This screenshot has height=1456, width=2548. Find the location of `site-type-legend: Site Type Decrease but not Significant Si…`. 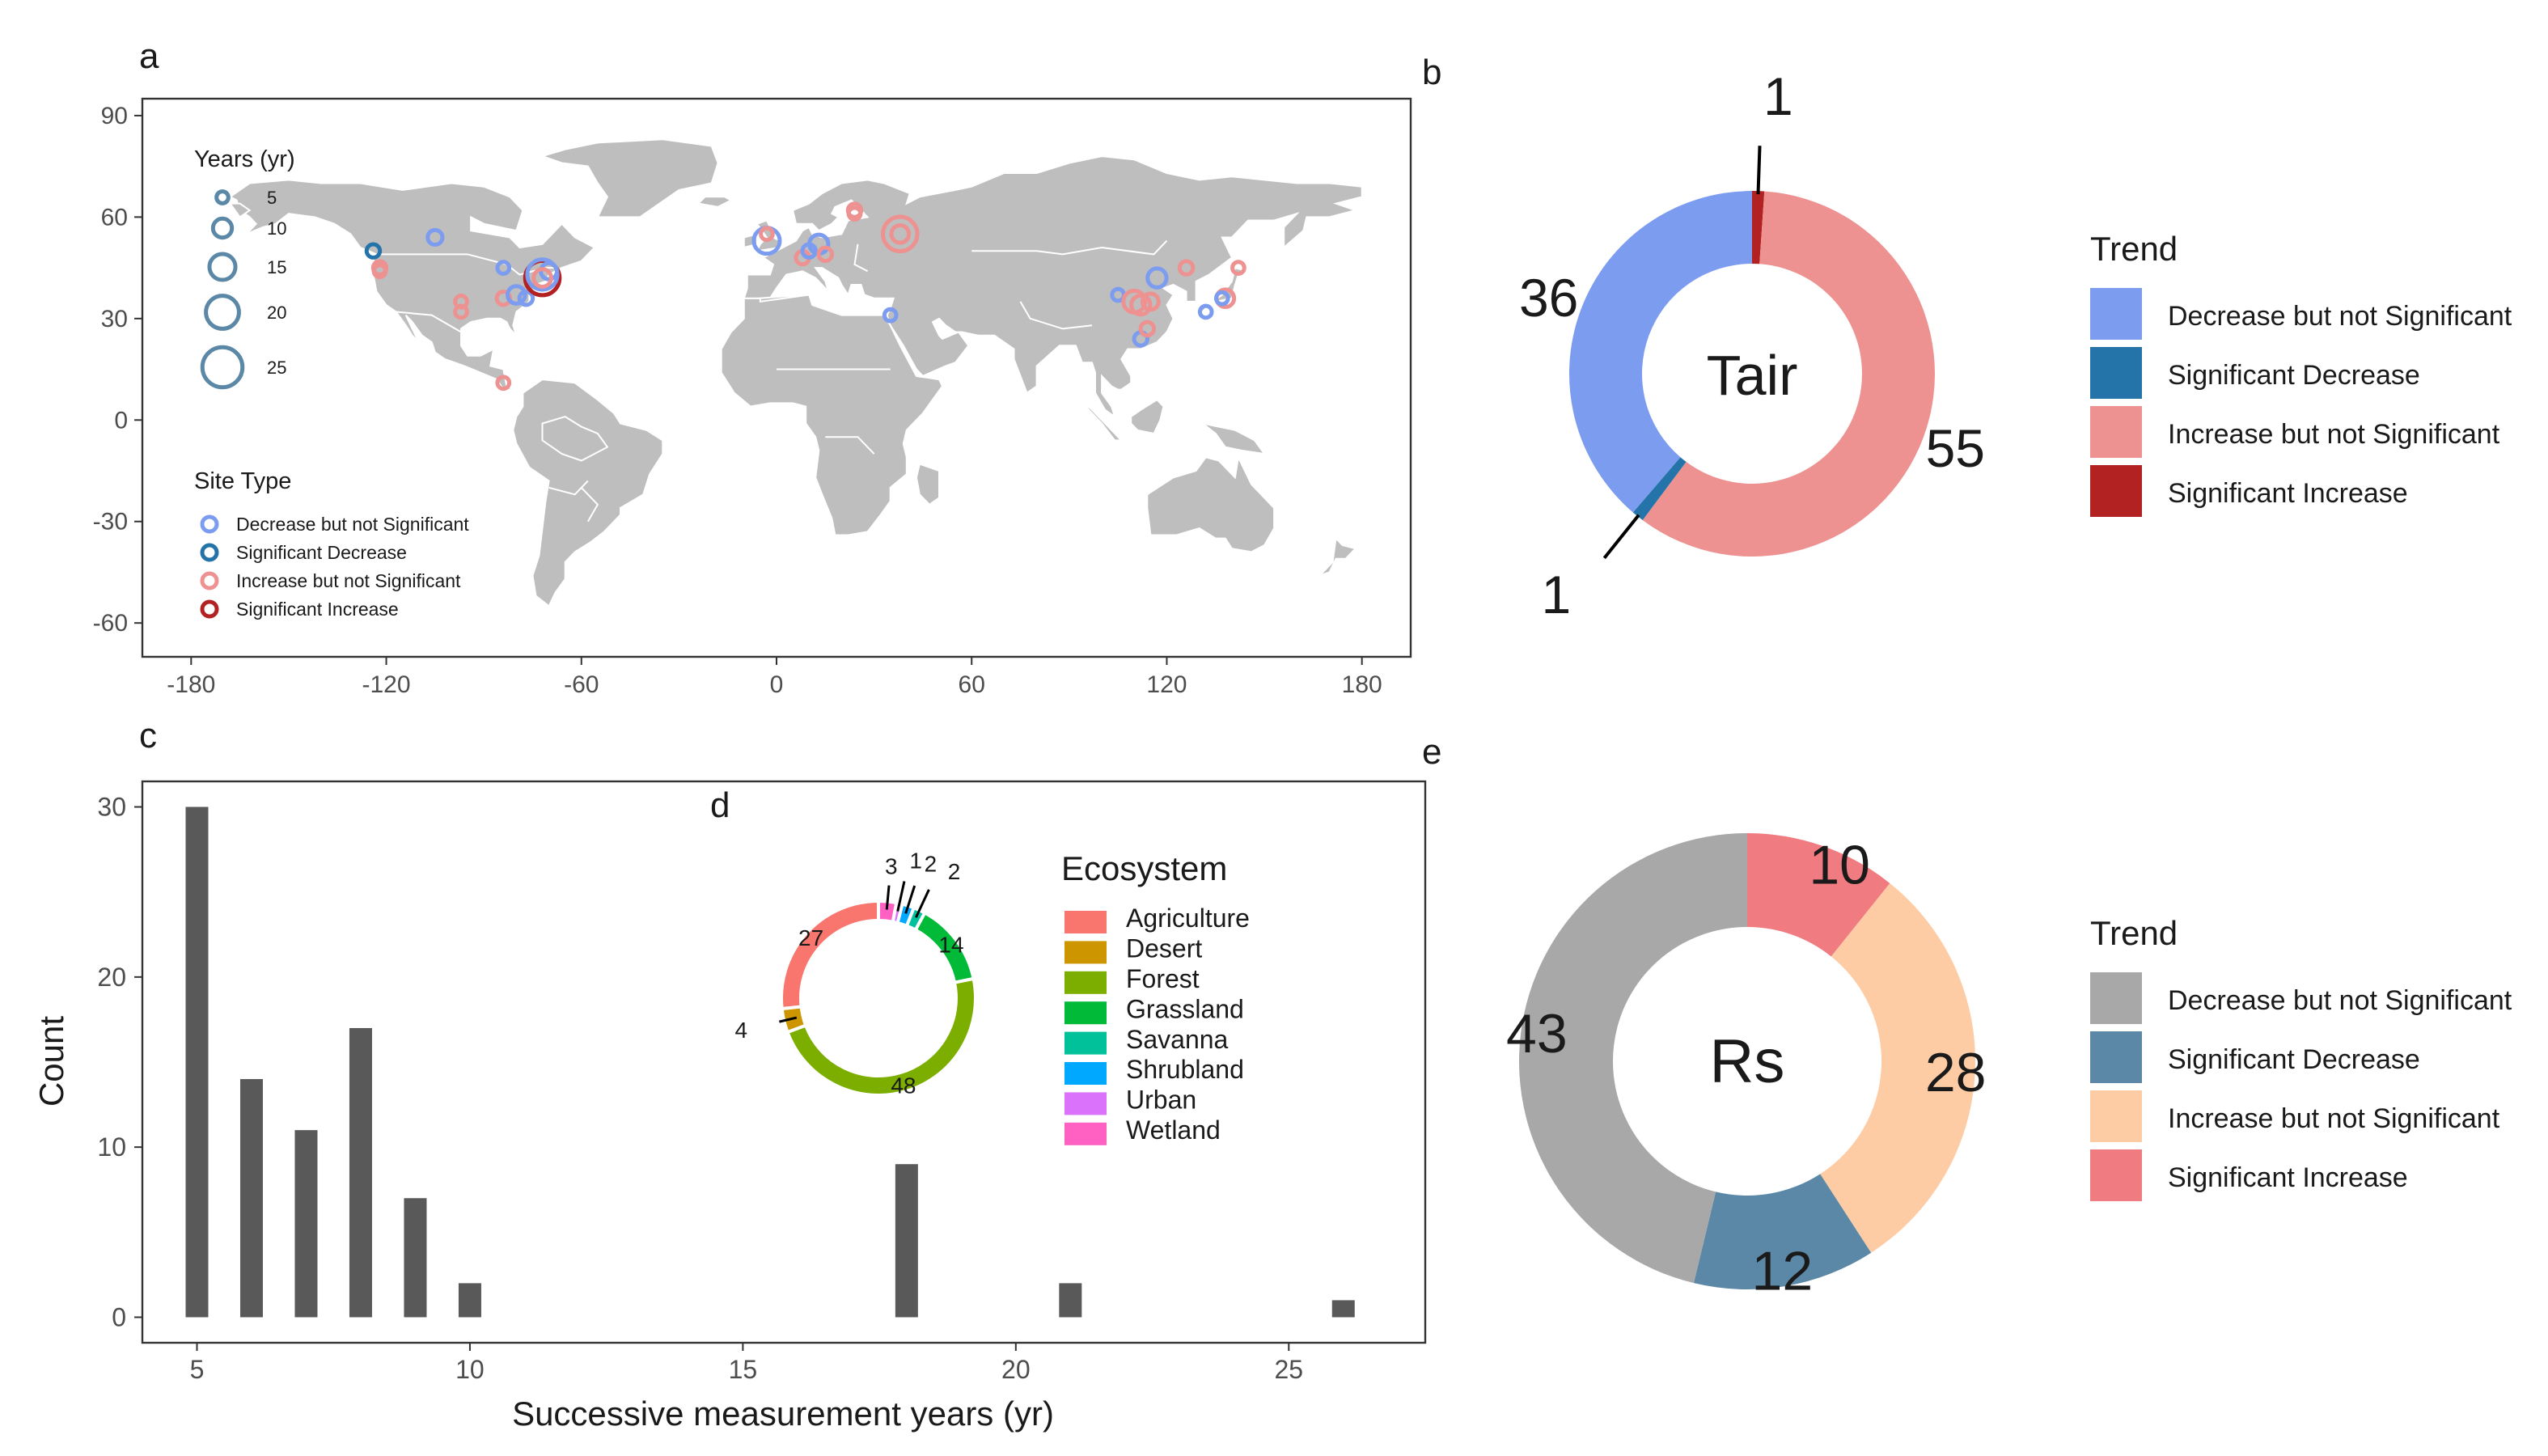

site-type-legend: Site Type Decrease but not Significant Si… is located at coordinates (332, 544).